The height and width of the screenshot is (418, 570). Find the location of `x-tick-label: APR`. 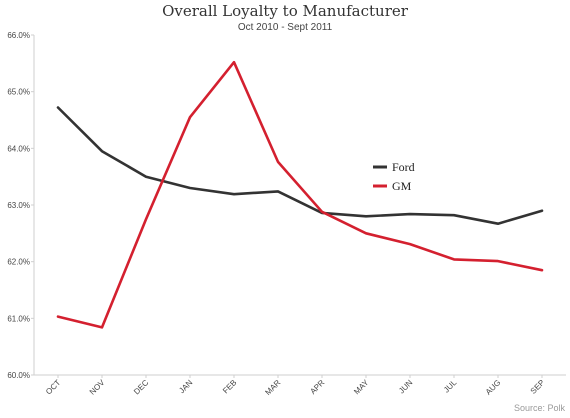

x-tick-label: APR is located at coordinates (317, 387).